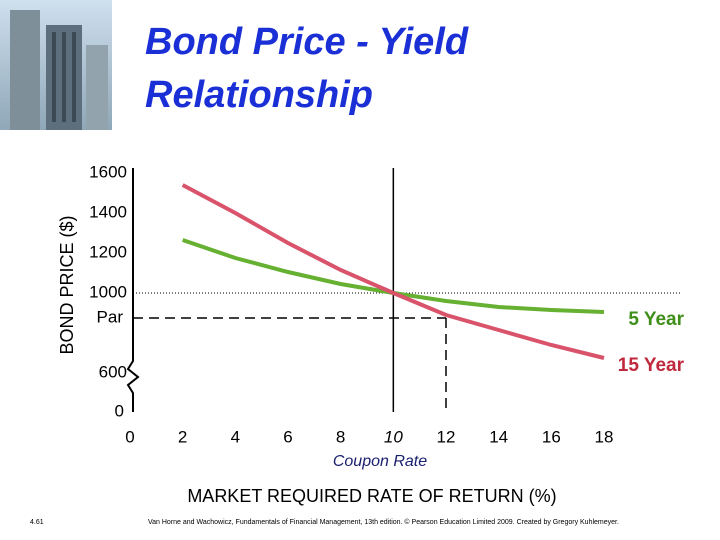  What do you see at coordinates (446, 436) in the screenshot?
I see `x-tick-label: 12` at bounding box center [446, 436].